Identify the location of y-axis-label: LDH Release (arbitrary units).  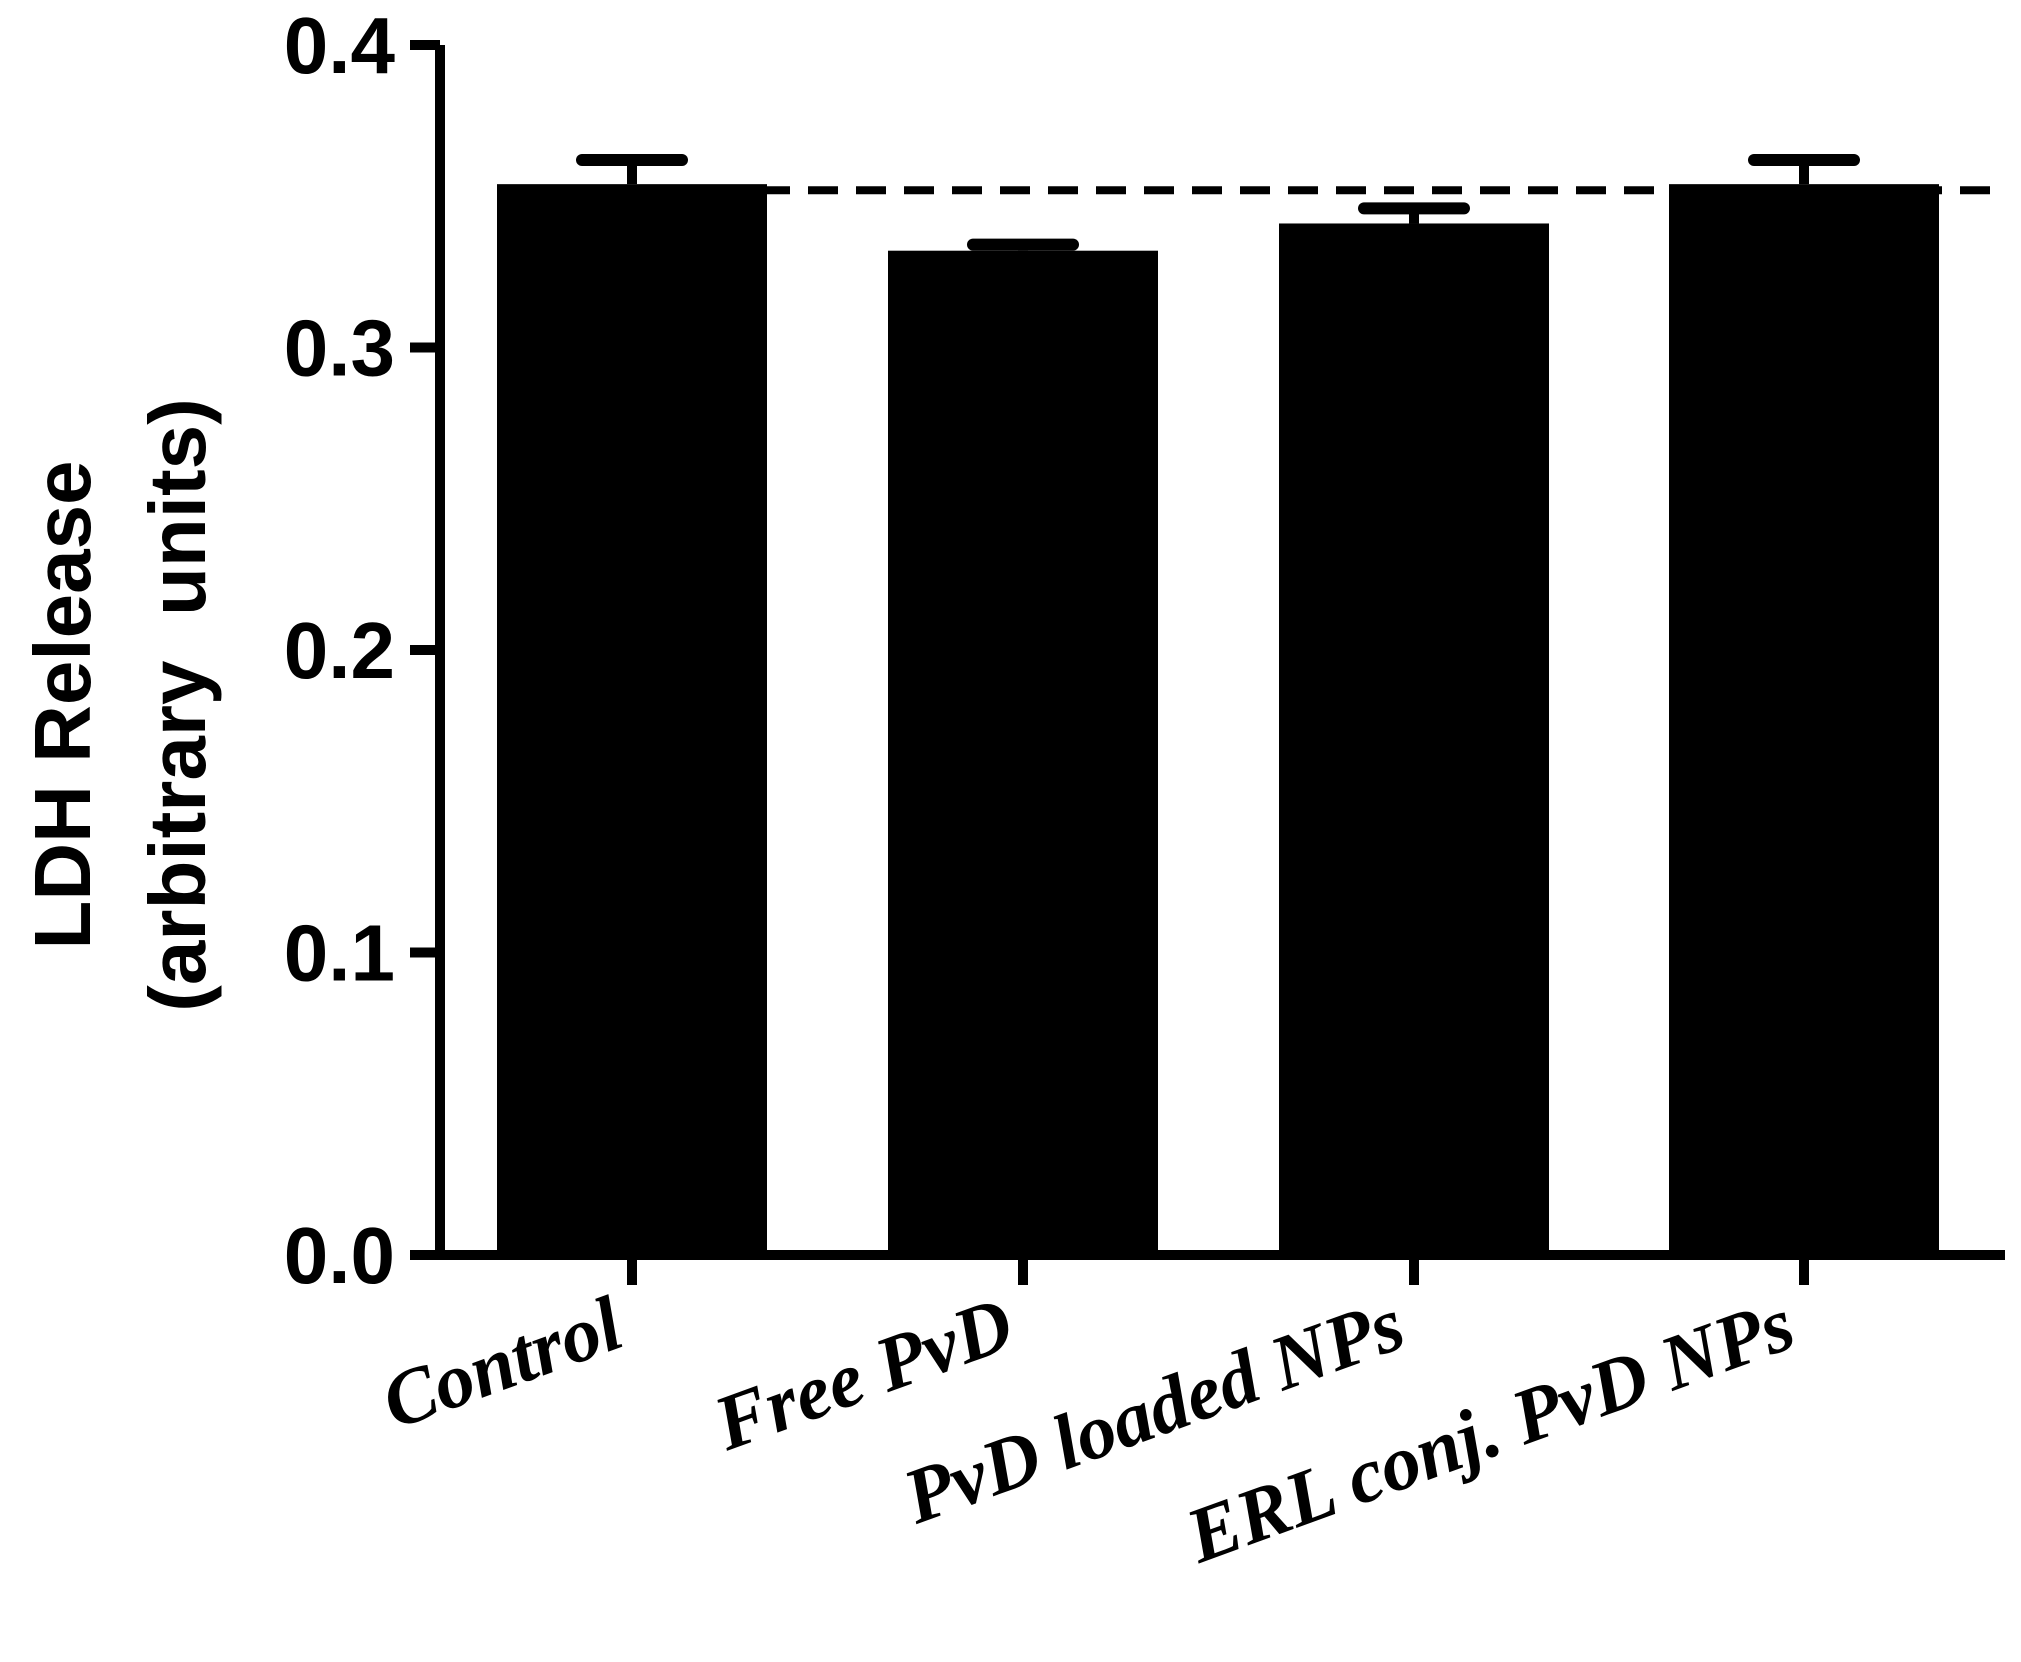
(120, 704).